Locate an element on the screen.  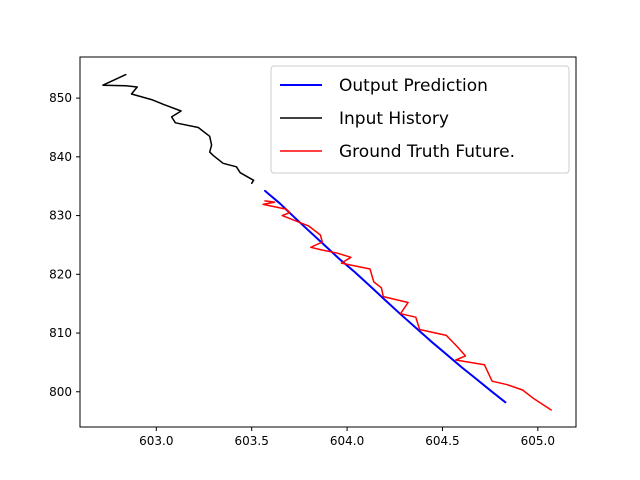
legend-label-1: Input History is located at coordinates (394, 119).